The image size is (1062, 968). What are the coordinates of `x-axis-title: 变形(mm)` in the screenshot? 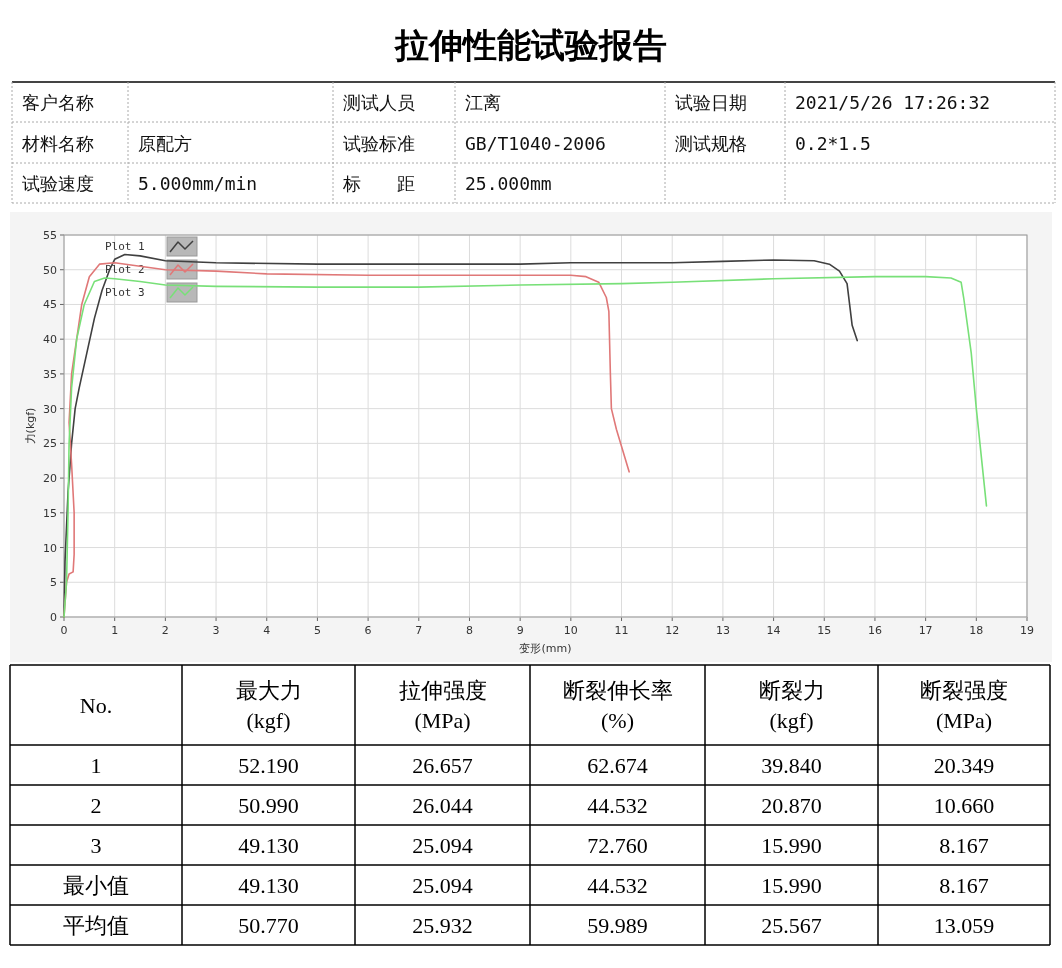 It's located at (545, 648).